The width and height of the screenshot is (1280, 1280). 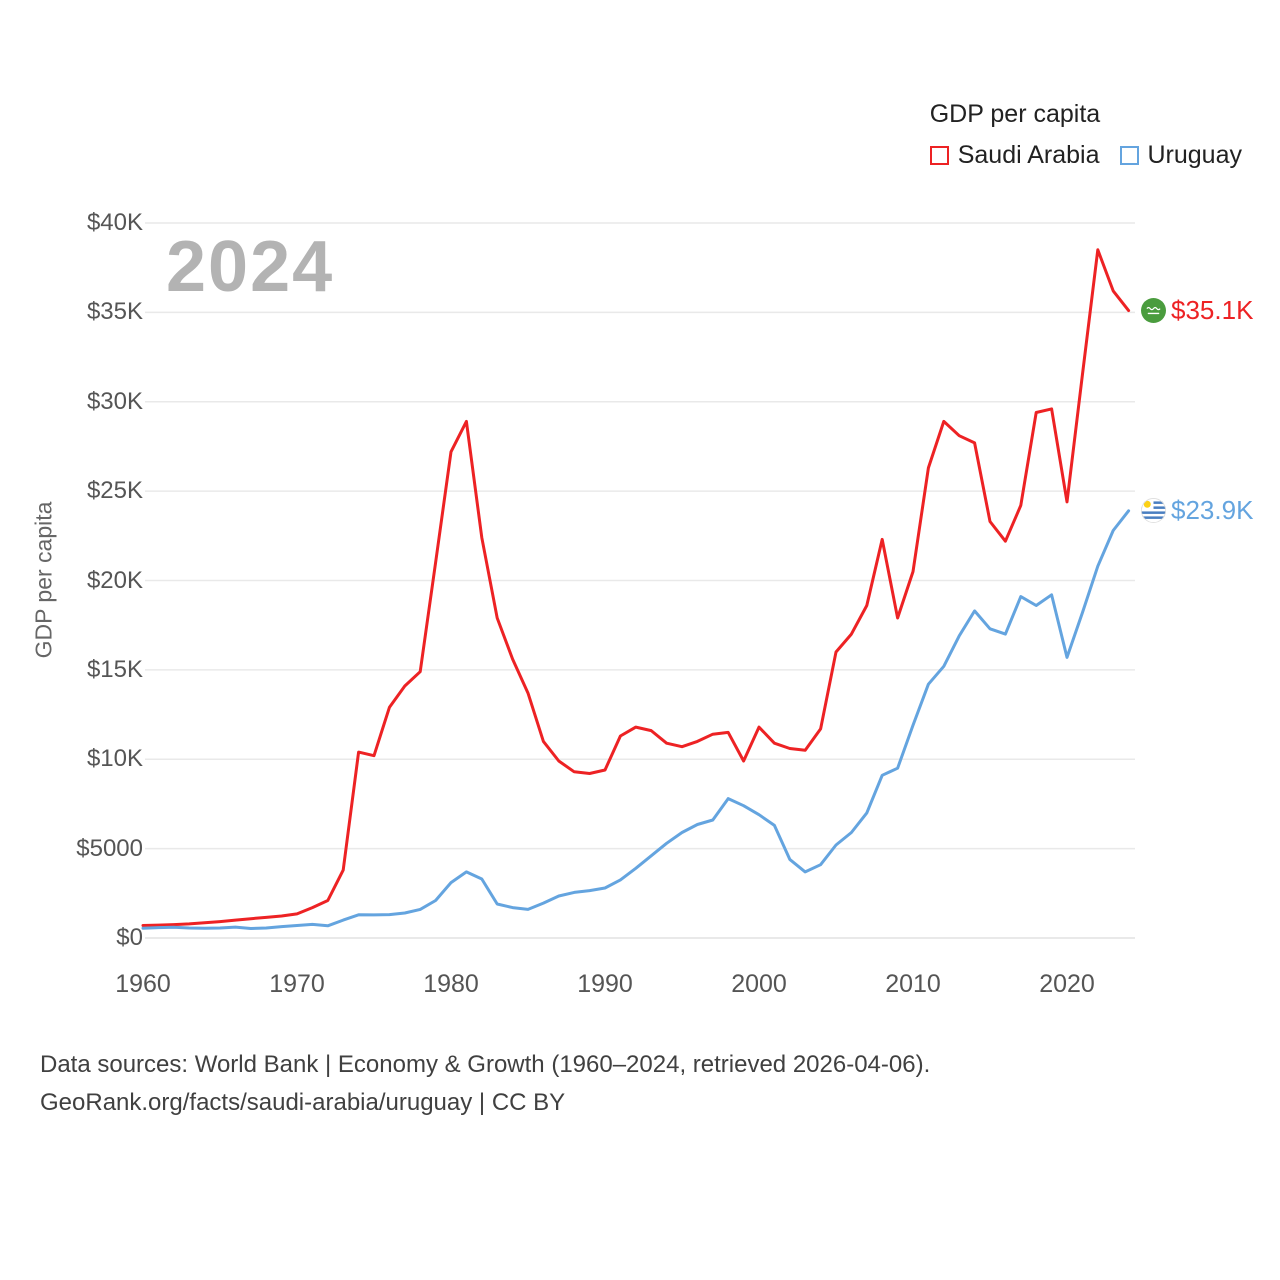 What do you see at coordinates (114, 580) in the screenshot?
I see `y-axis-tick-label: $20K` at bounding box center [114, 580].